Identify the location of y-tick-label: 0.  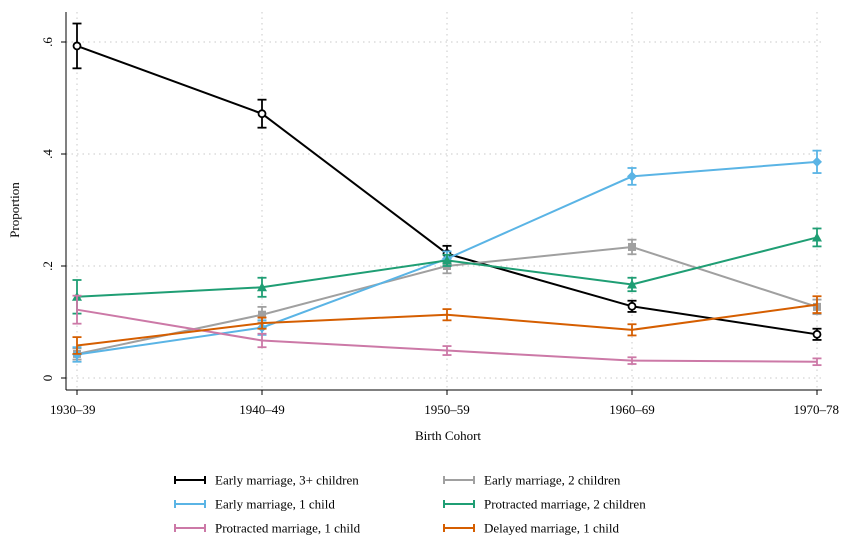
(47, 378).